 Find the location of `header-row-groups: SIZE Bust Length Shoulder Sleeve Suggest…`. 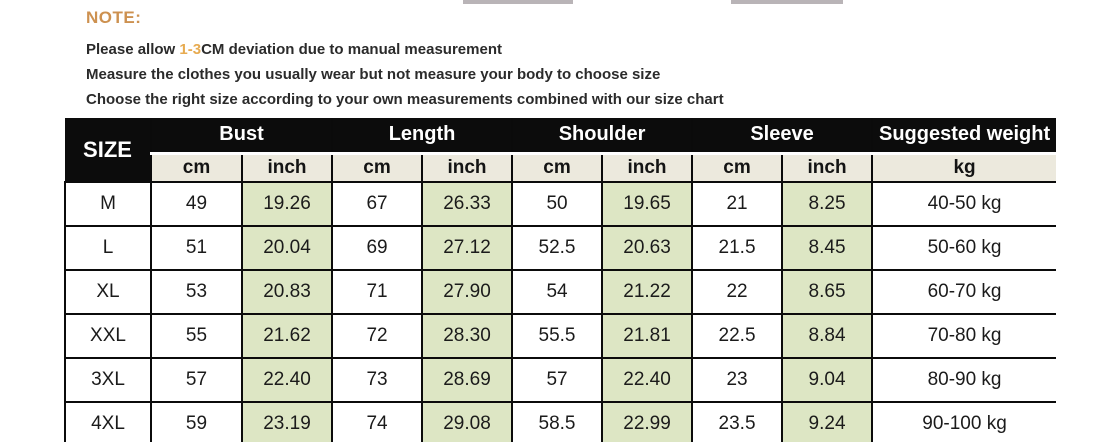

header-row-groups: SIZE Bust Length Shoulder Sleeve Suggest… is located at coordinates (561, 150).